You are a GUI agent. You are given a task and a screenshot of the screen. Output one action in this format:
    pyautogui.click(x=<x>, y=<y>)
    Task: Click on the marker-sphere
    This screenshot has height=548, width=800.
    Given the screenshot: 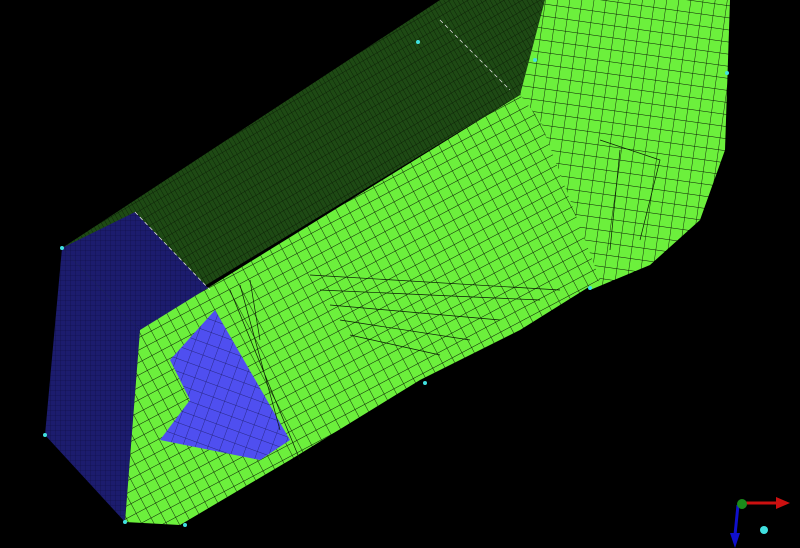 What is the action you would take?
    pyautogui.click(x=764, y=530)
    